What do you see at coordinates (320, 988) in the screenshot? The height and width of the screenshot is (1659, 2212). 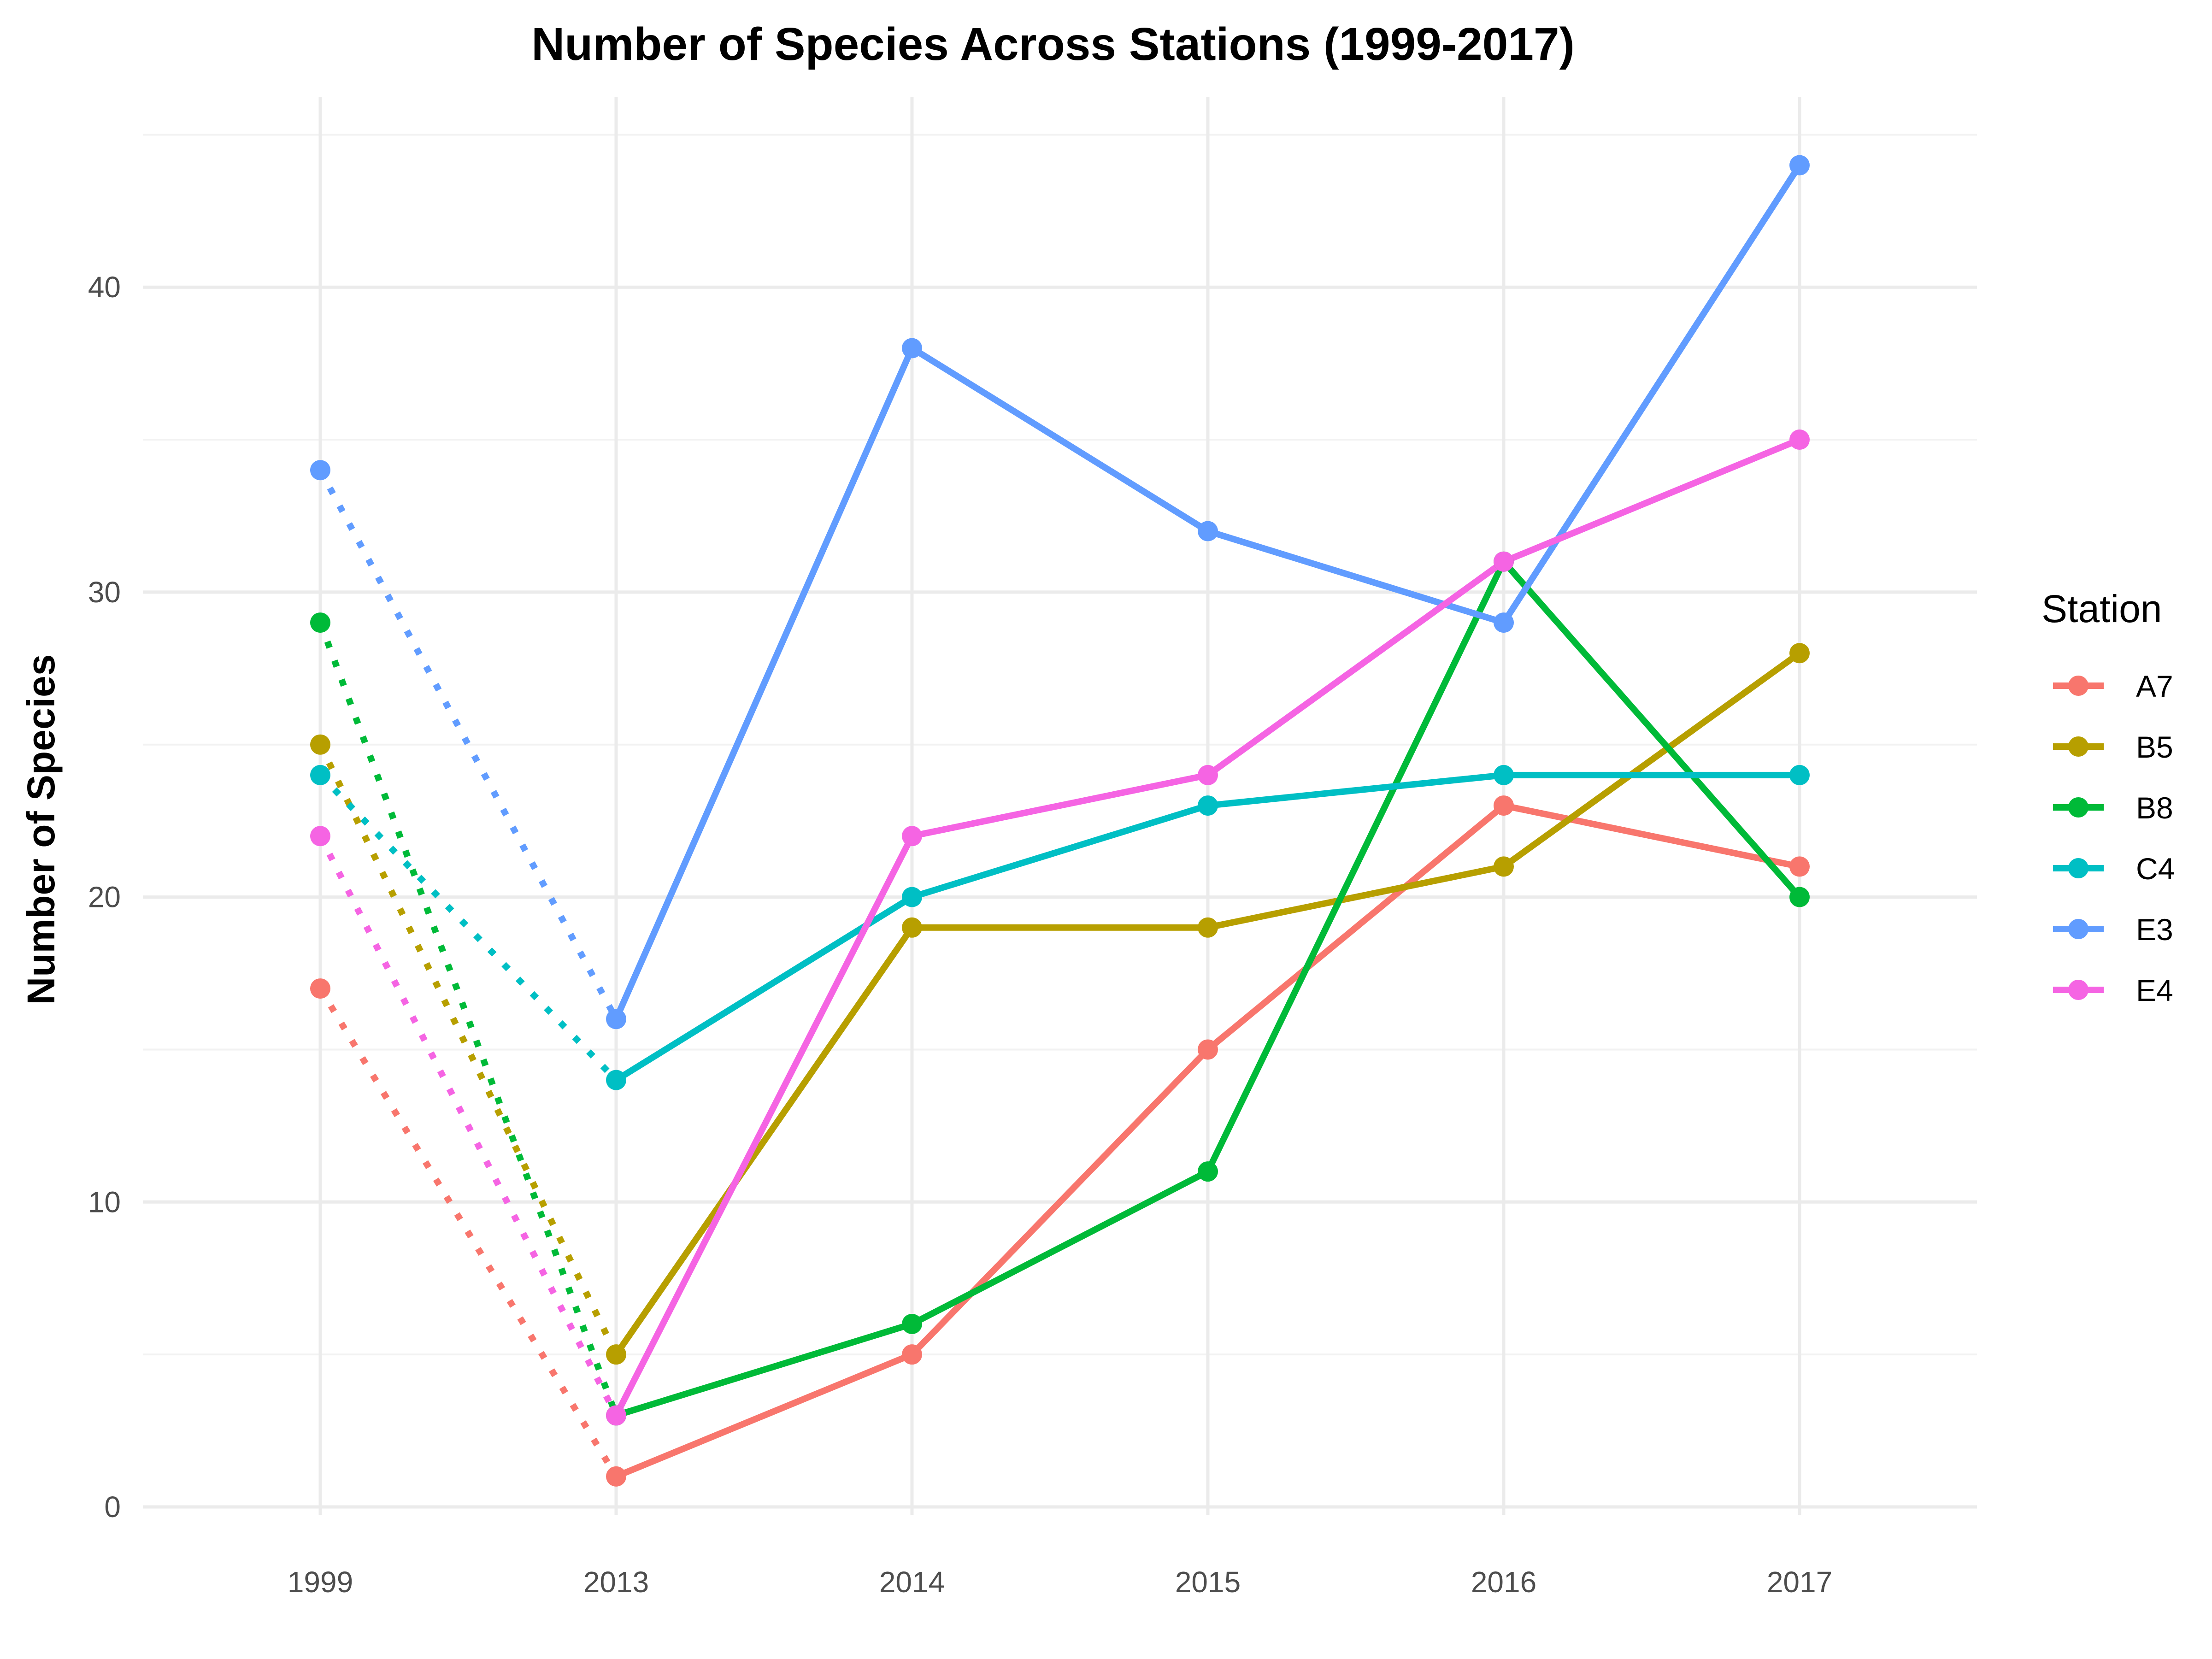 I see `data-point-A7-1999` at bounding box center [320, 988].